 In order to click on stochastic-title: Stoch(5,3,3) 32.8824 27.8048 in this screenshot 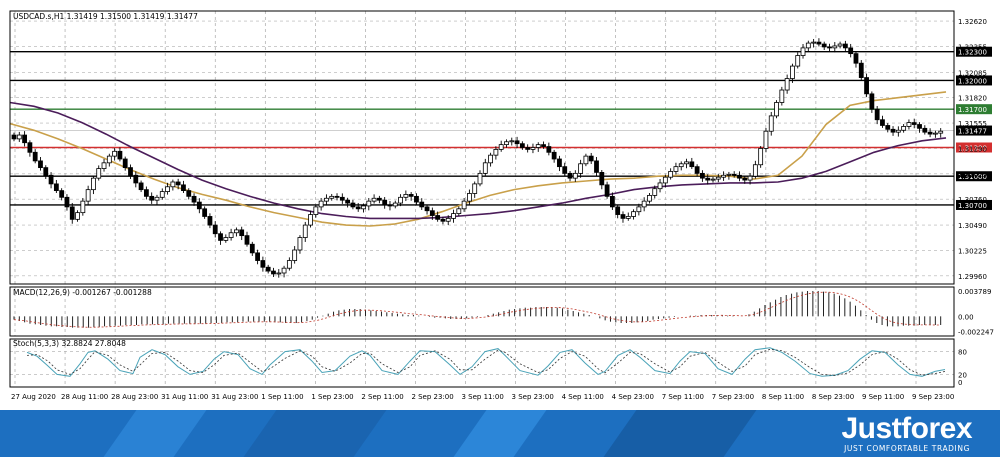, I will do `click(69, 343)`.